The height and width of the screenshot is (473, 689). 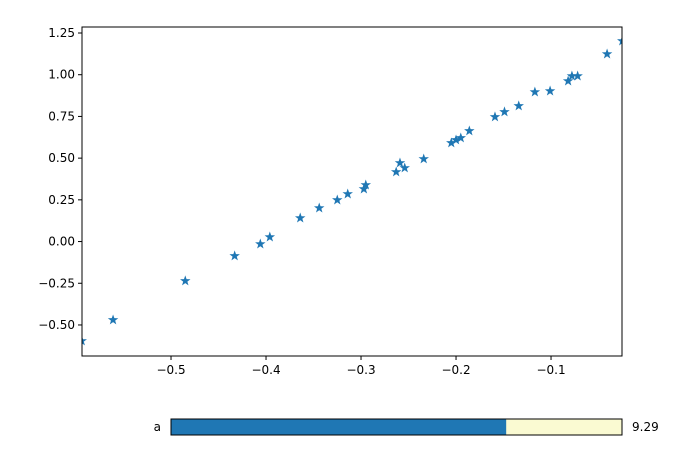 What do you see at coordinates (339, 427) in the screenshot?
I see `slider-fill` at bounding box center [339, 427].